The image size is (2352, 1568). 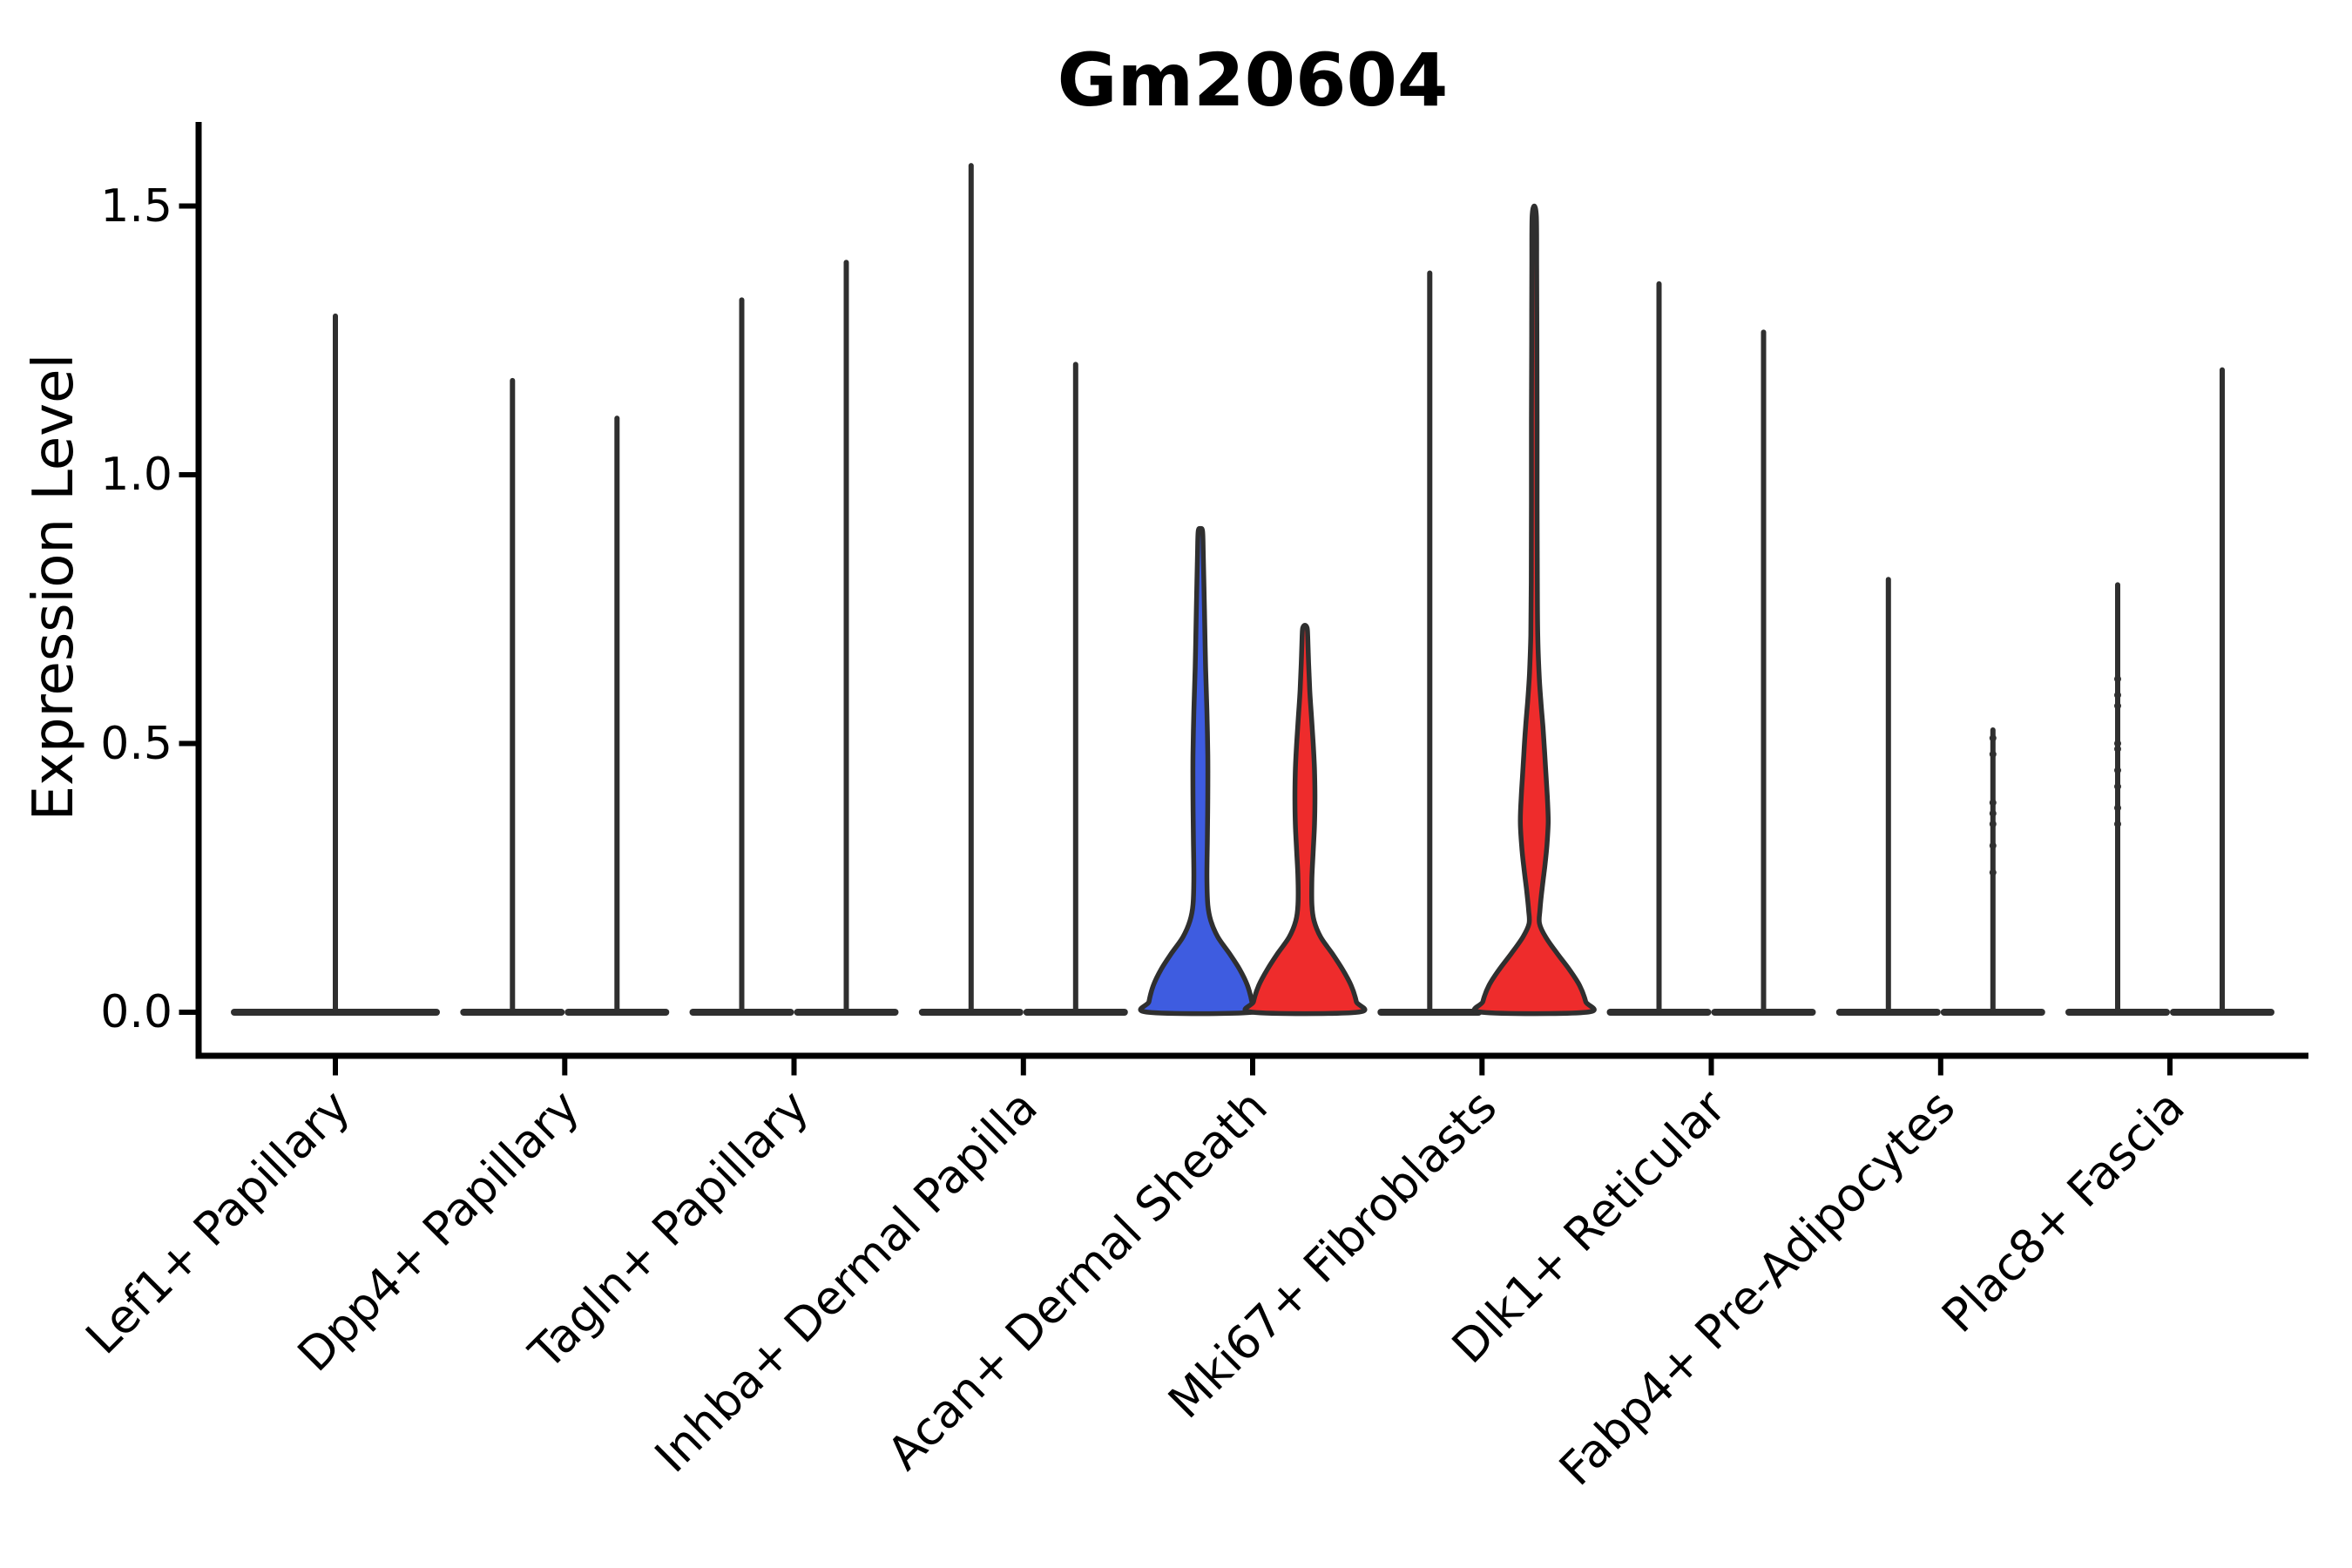 What do you see at coordinates (1201, 771) in the screenshot?
I see `violin-4-left-body` at bounding box center [1201, 771].